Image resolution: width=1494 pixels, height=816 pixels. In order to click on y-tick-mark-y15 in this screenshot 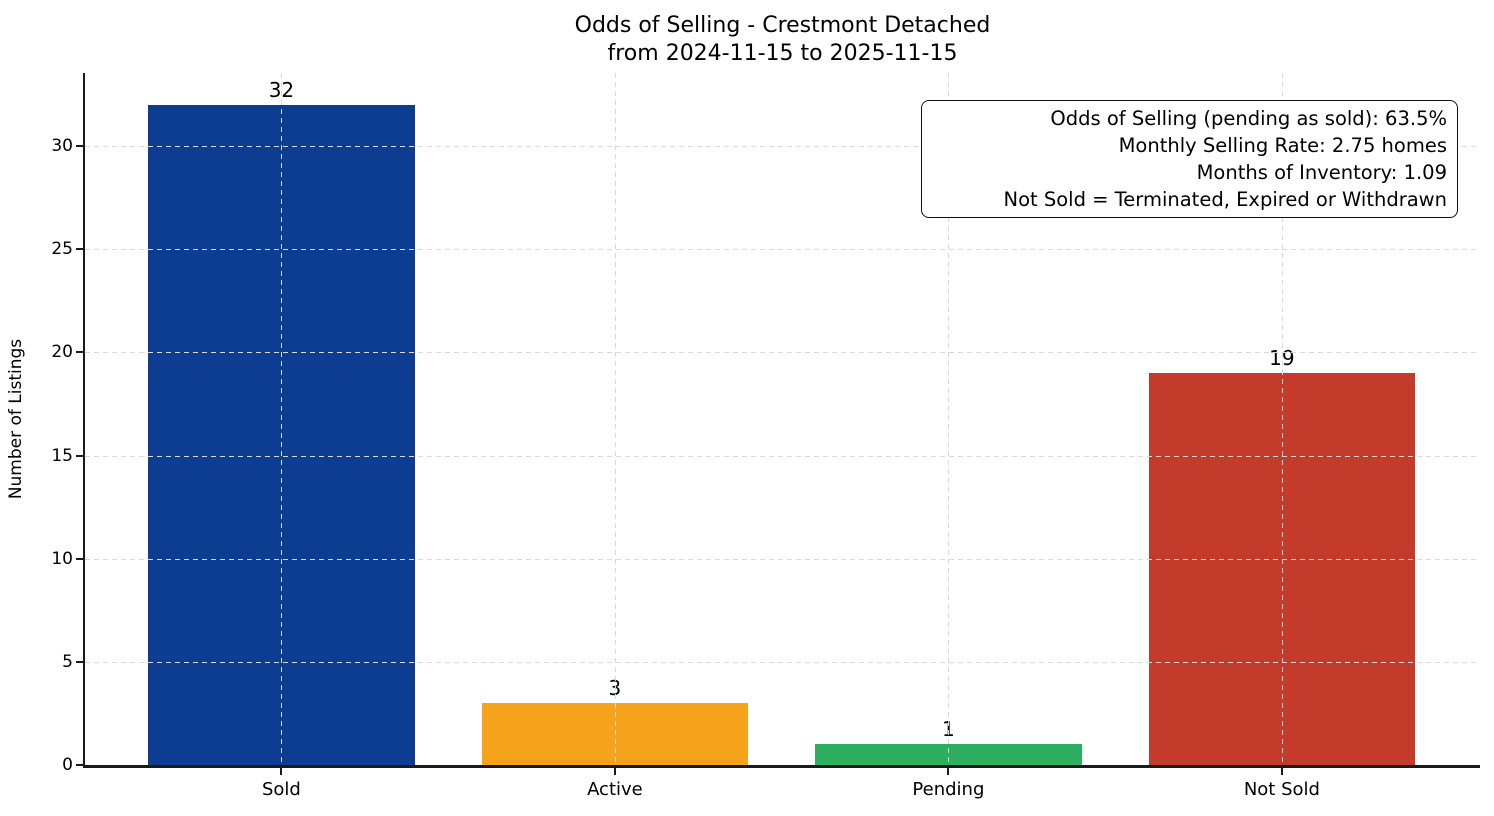, I will do `click(80, 455)`.